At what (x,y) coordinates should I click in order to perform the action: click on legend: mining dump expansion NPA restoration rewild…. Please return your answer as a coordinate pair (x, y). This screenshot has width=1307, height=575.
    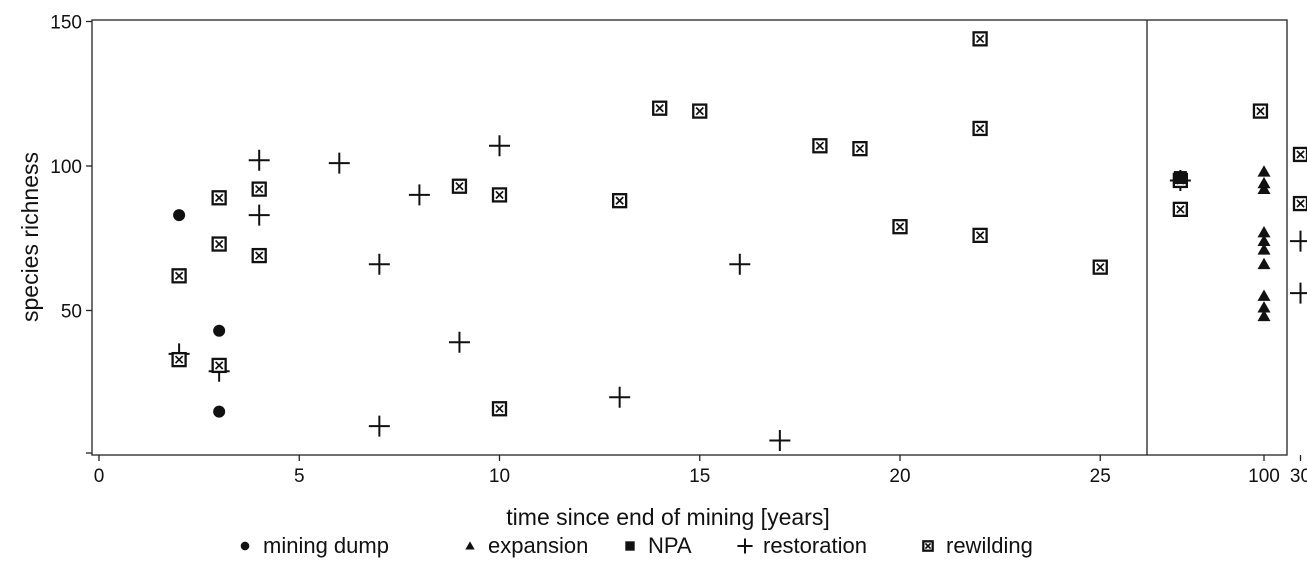
    Looking at the image, I should click on (636, 545).